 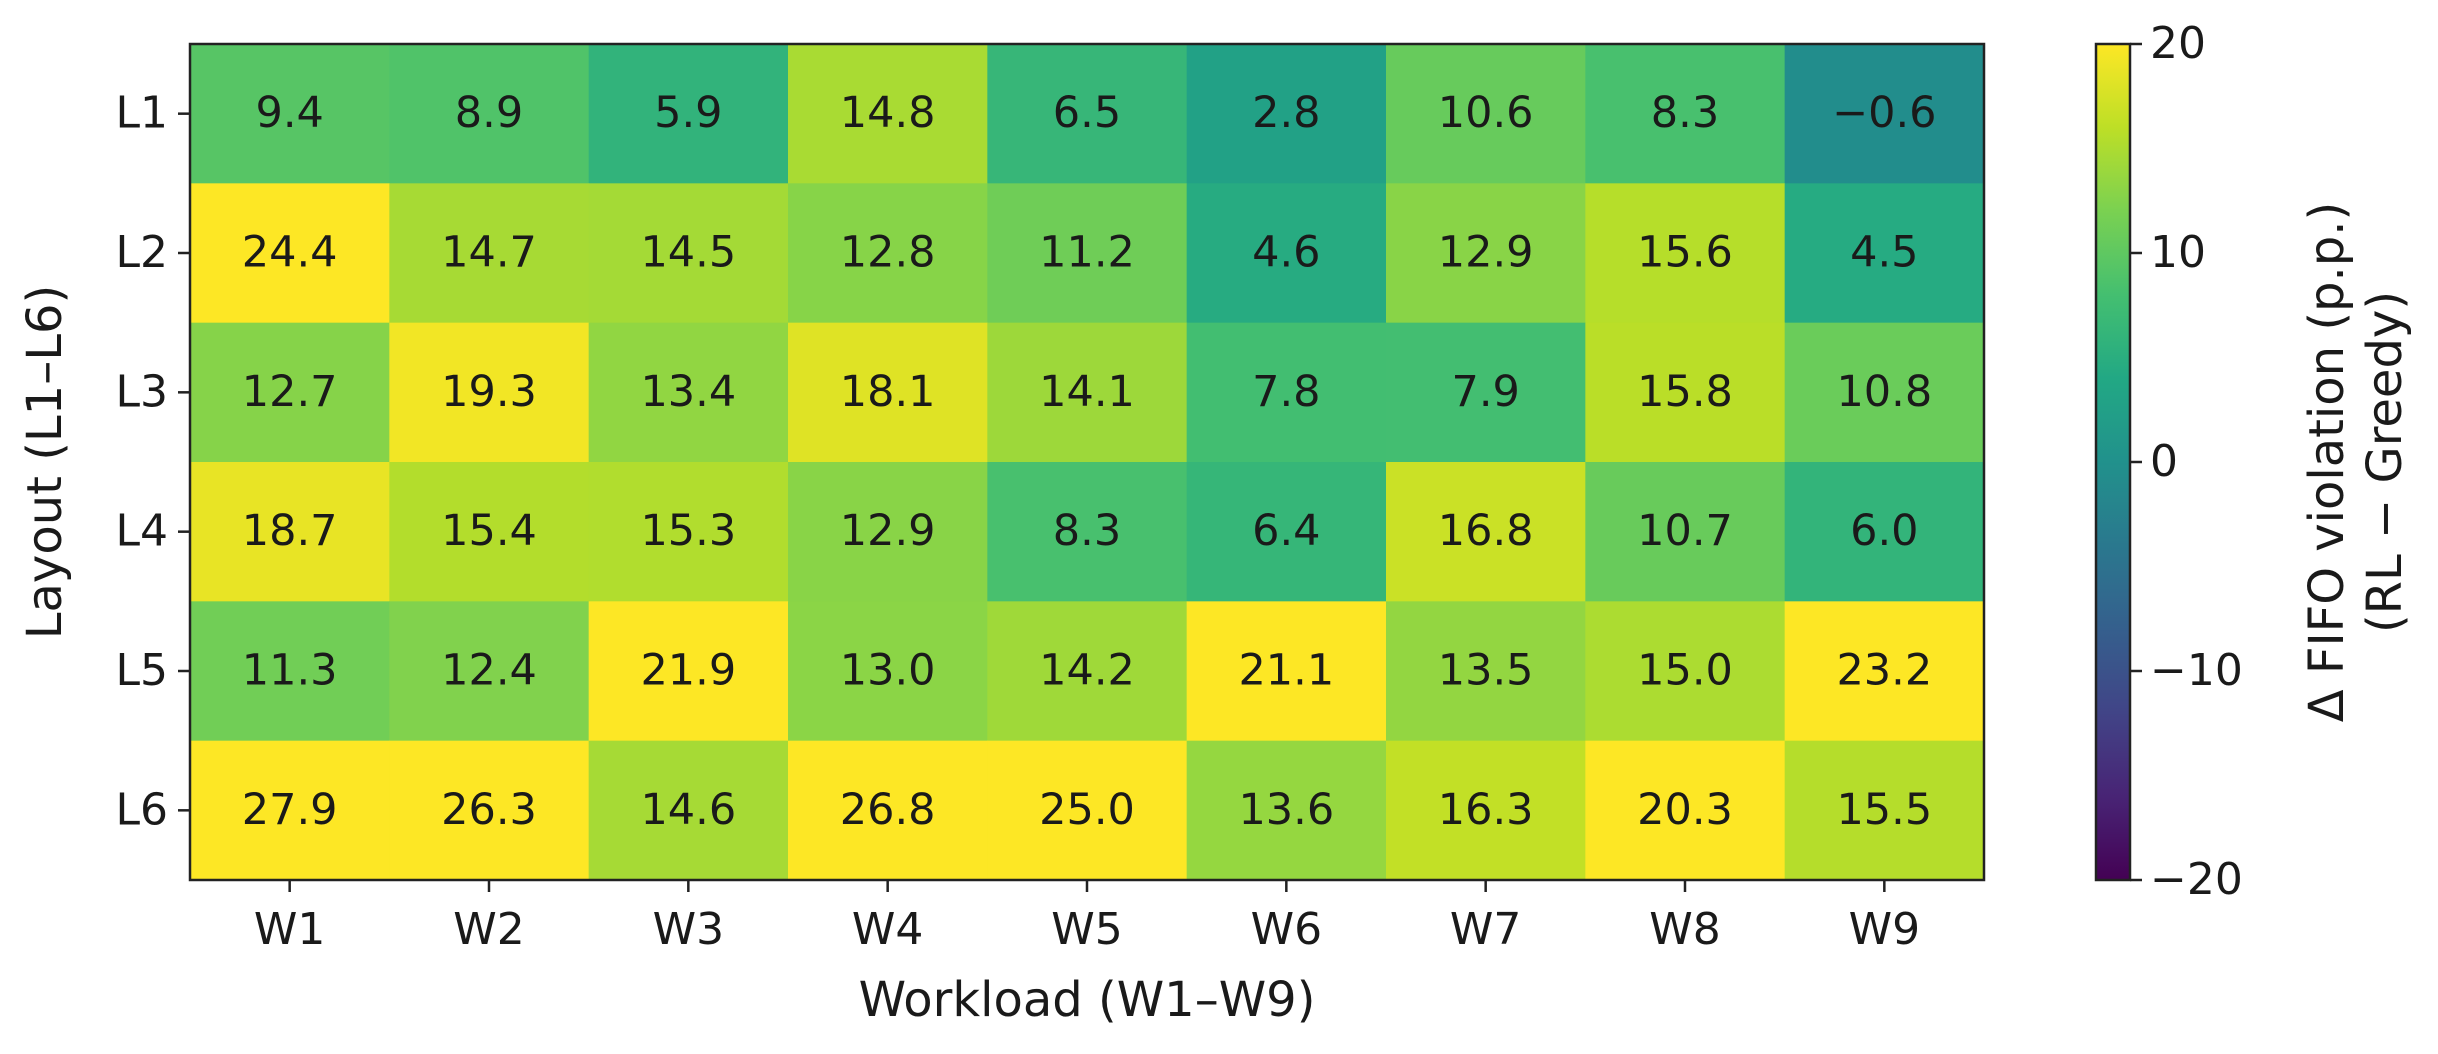 I want to click on colorbar-label: (RL − Greedy), so click(x=2385, y=462).